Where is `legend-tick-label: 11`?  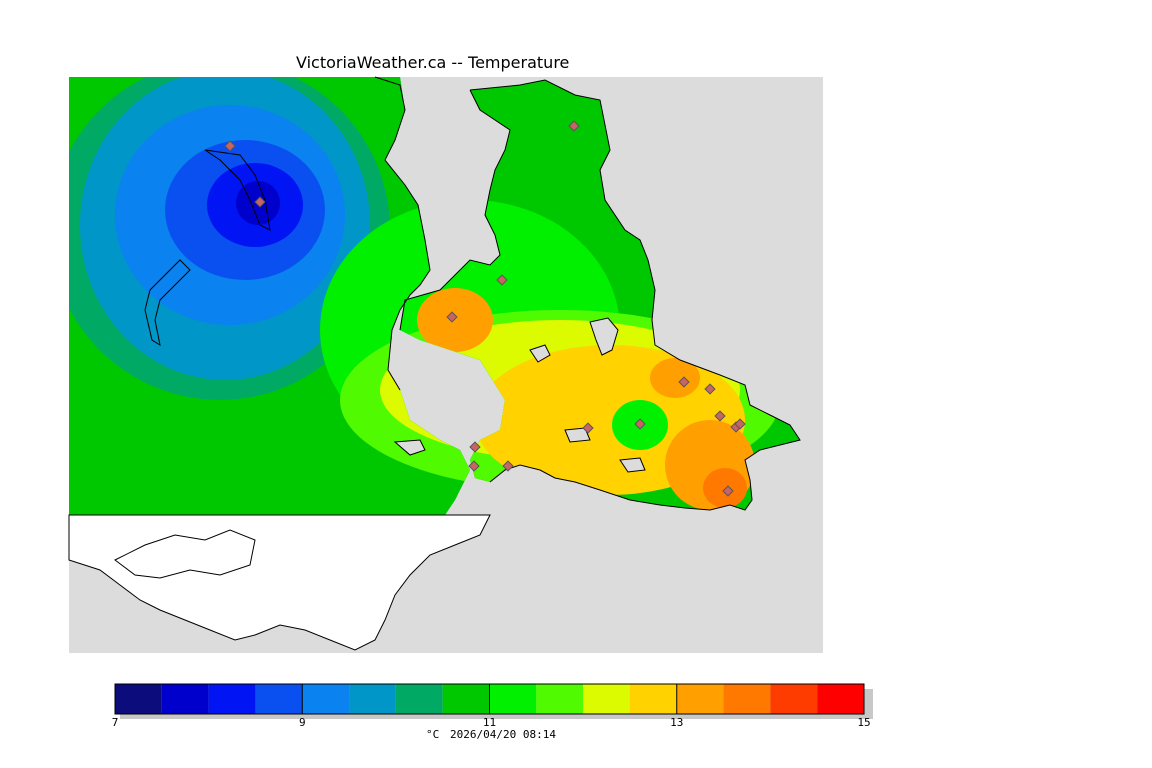 legend-tick-label: 11 is located at coordinates (489, 722).